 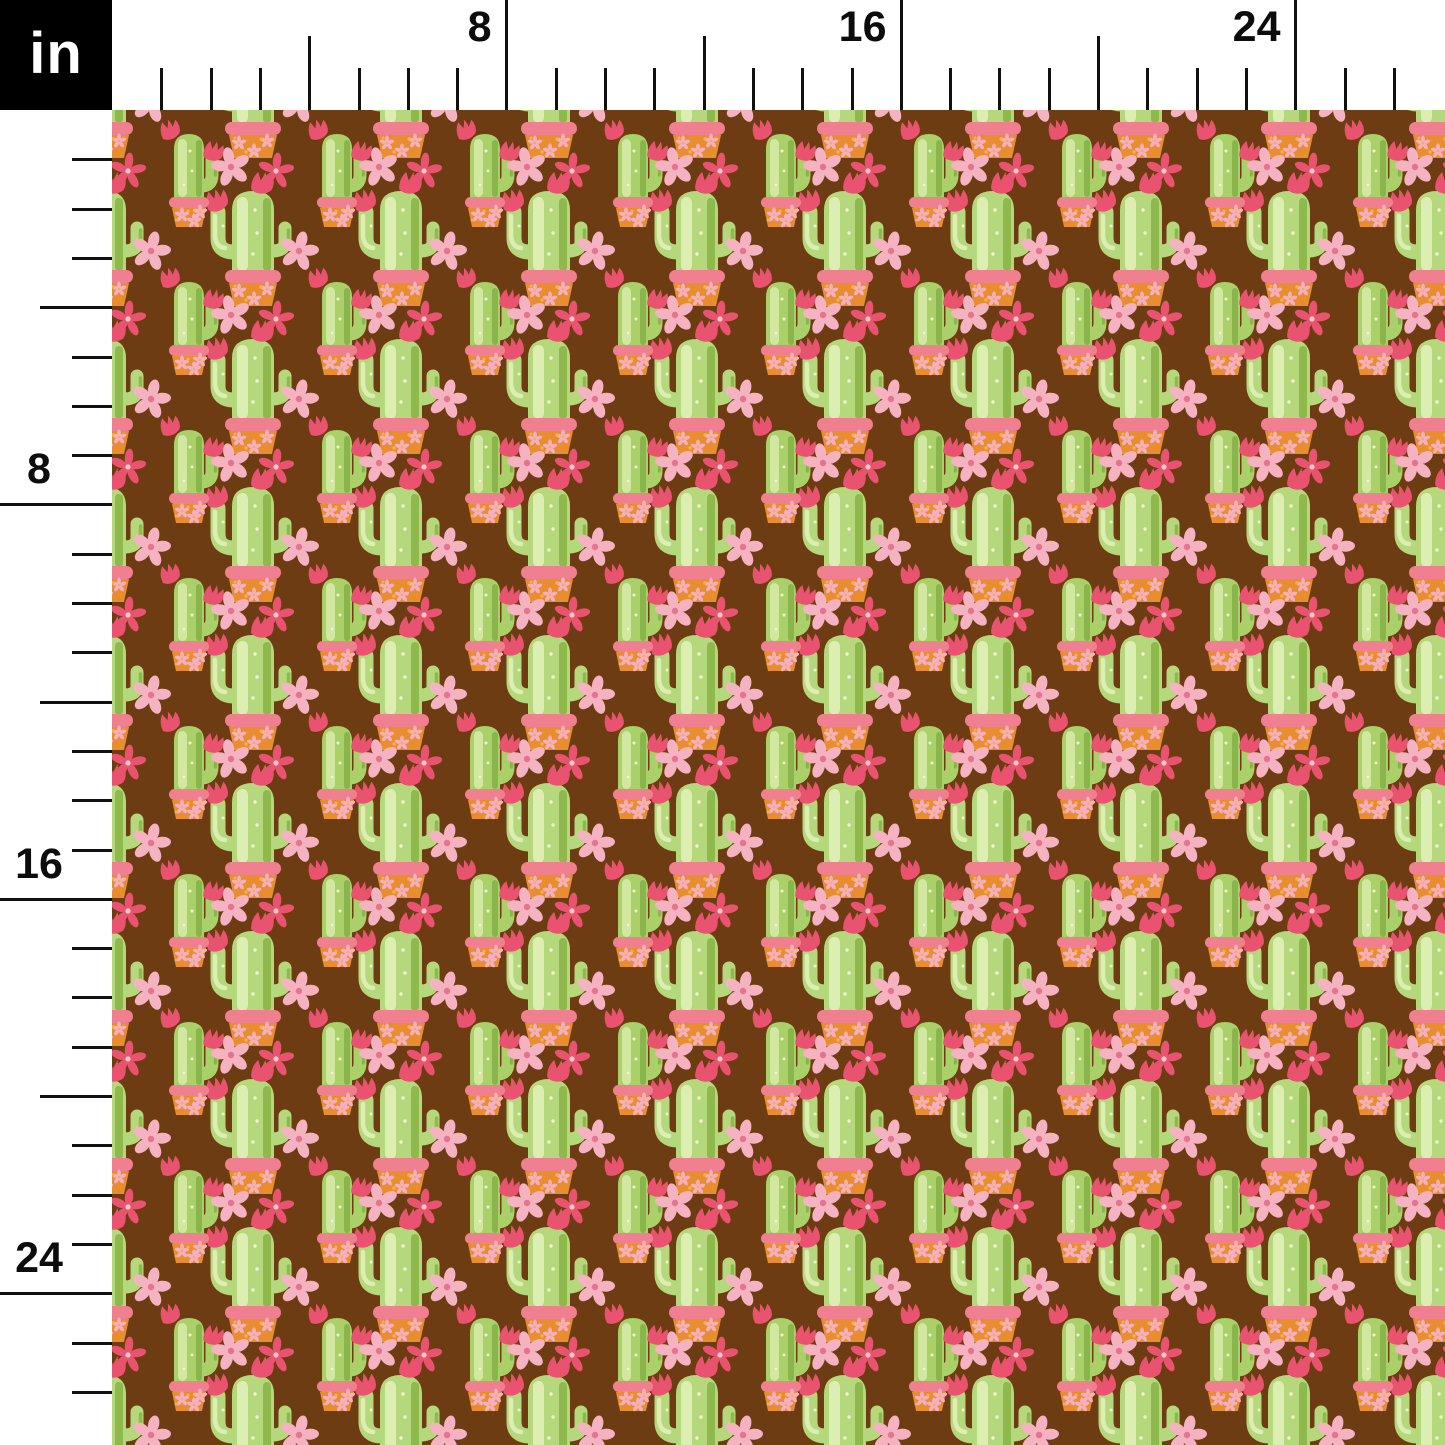 I want to click on top-ruler: 8 16 24, so click(x=778, y=55).